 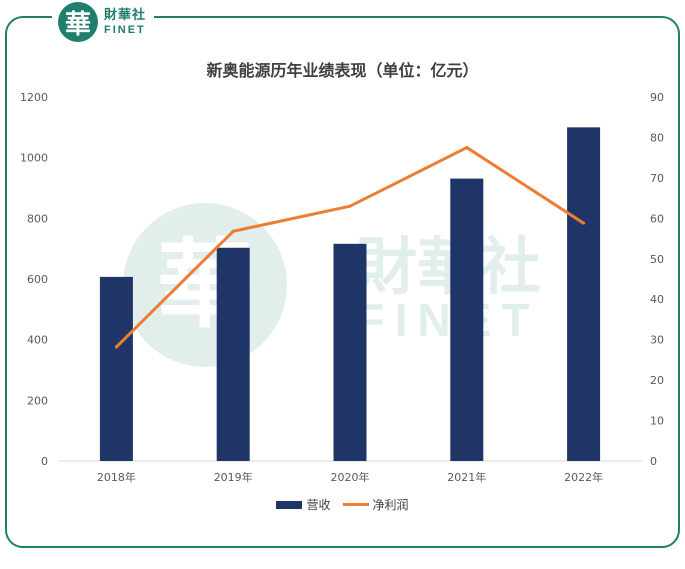 I want to click on watermark-name-cn: 財華社, so click(x=448, y=266).